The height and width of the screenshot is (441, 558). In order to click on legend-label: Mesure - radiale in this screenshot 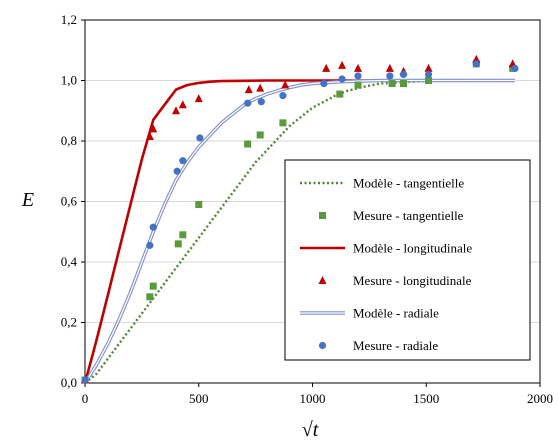, I will do `click(395, 345)`.